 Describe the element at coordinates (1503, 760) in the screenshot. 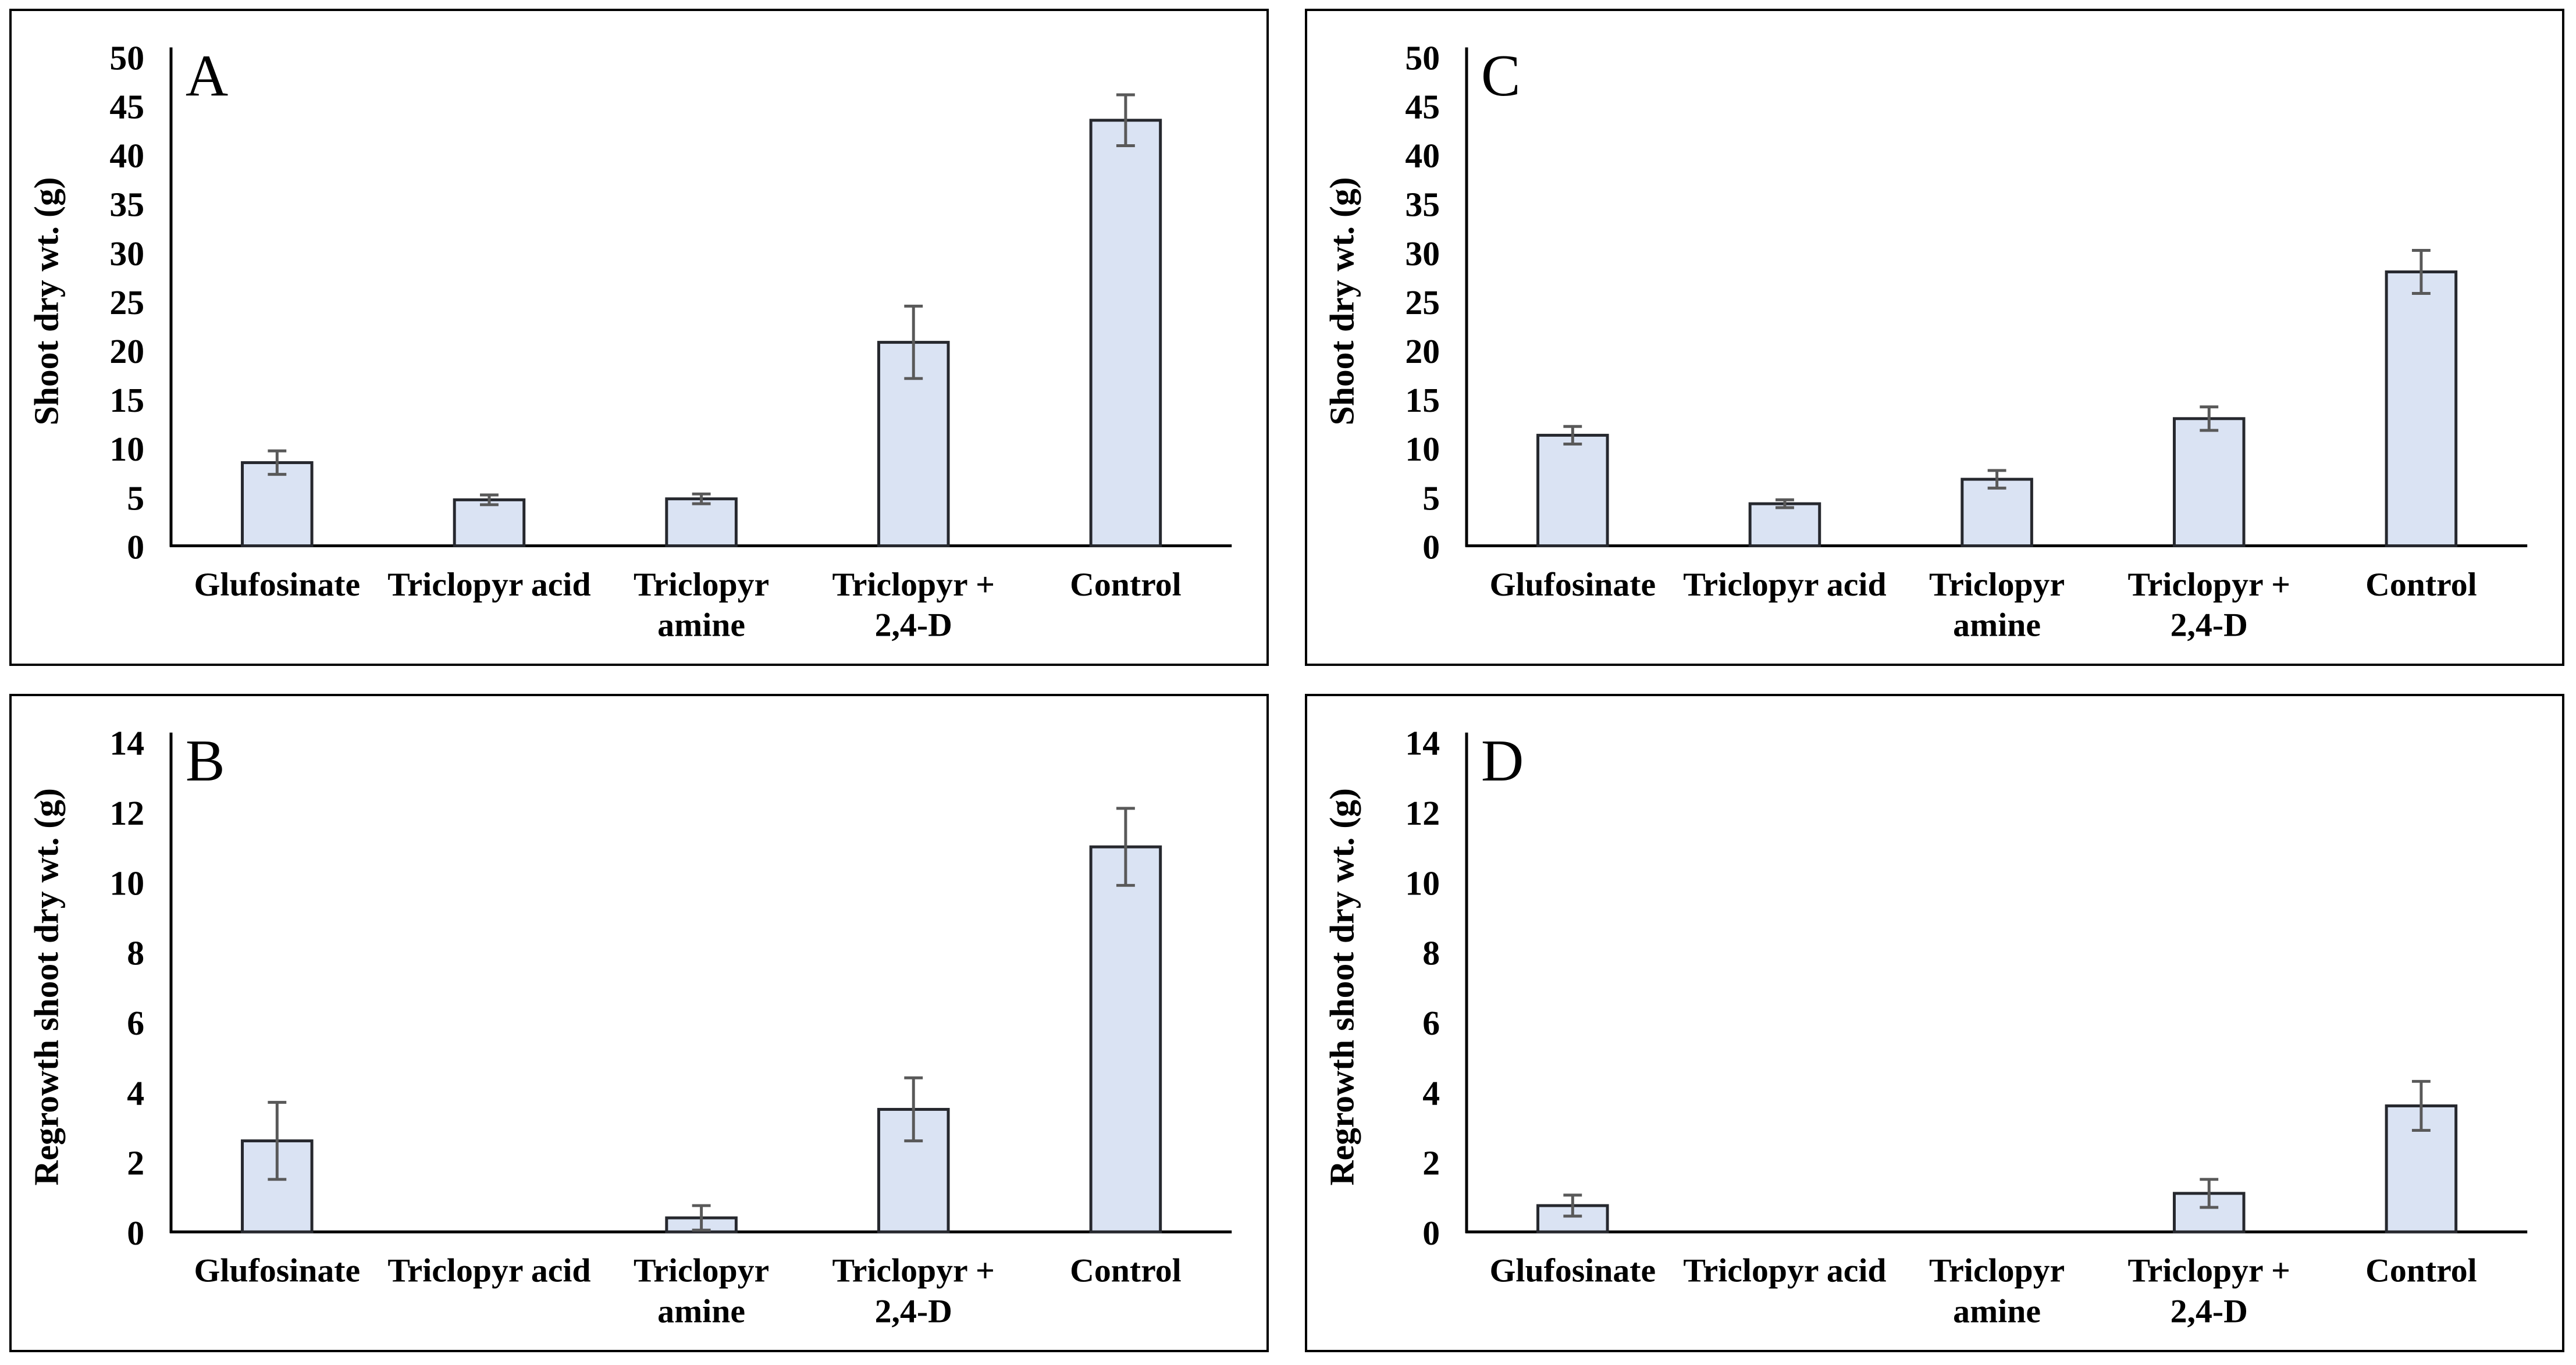

I see `panel-letter: D` at that location.